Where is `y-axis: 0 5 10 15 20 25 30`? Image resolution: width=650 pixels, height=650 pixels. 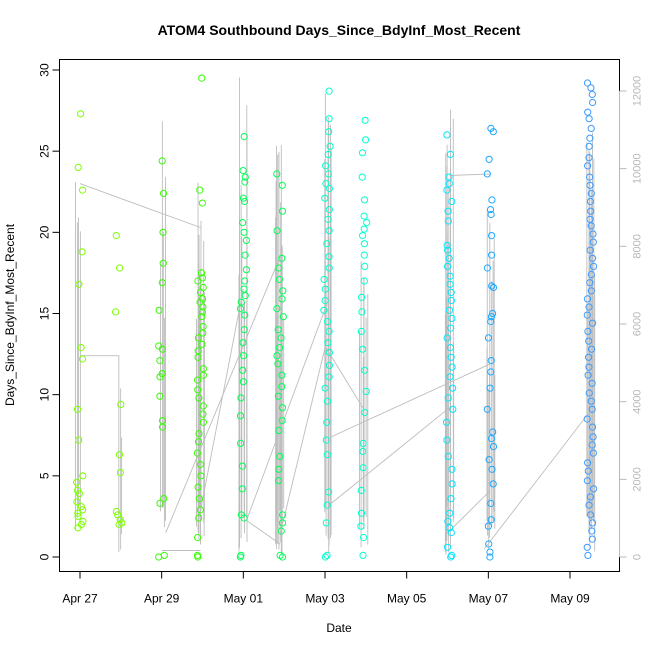
y-axis: 0 5 10 15 20 25 30 is located at coordinates (49, 311).